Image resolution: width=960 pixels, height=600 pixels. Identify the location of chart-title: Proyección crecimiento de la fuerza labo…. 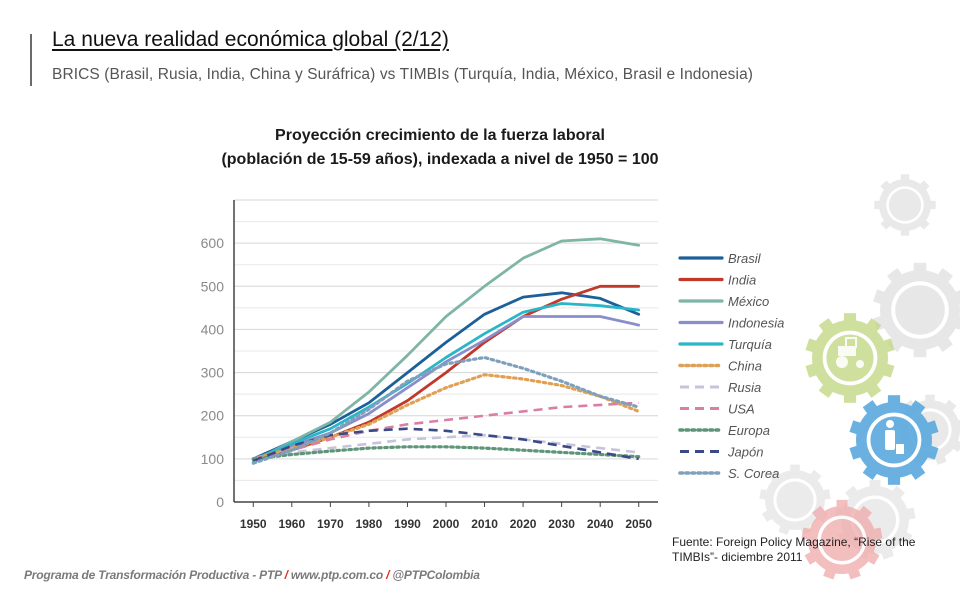
(440, 148).